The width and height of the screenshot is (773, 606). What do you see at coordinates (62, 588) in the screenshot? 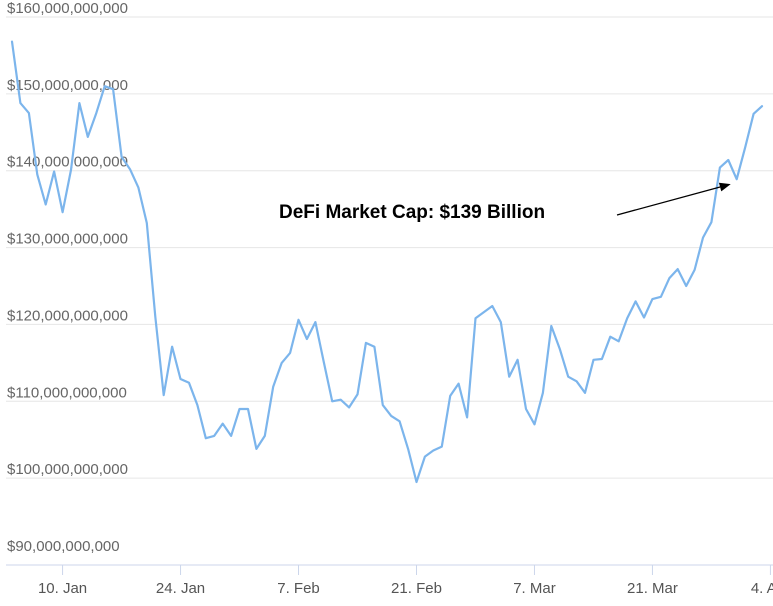
I see `x-tick-label: 10. Jan` at bounding box center [62, 588].